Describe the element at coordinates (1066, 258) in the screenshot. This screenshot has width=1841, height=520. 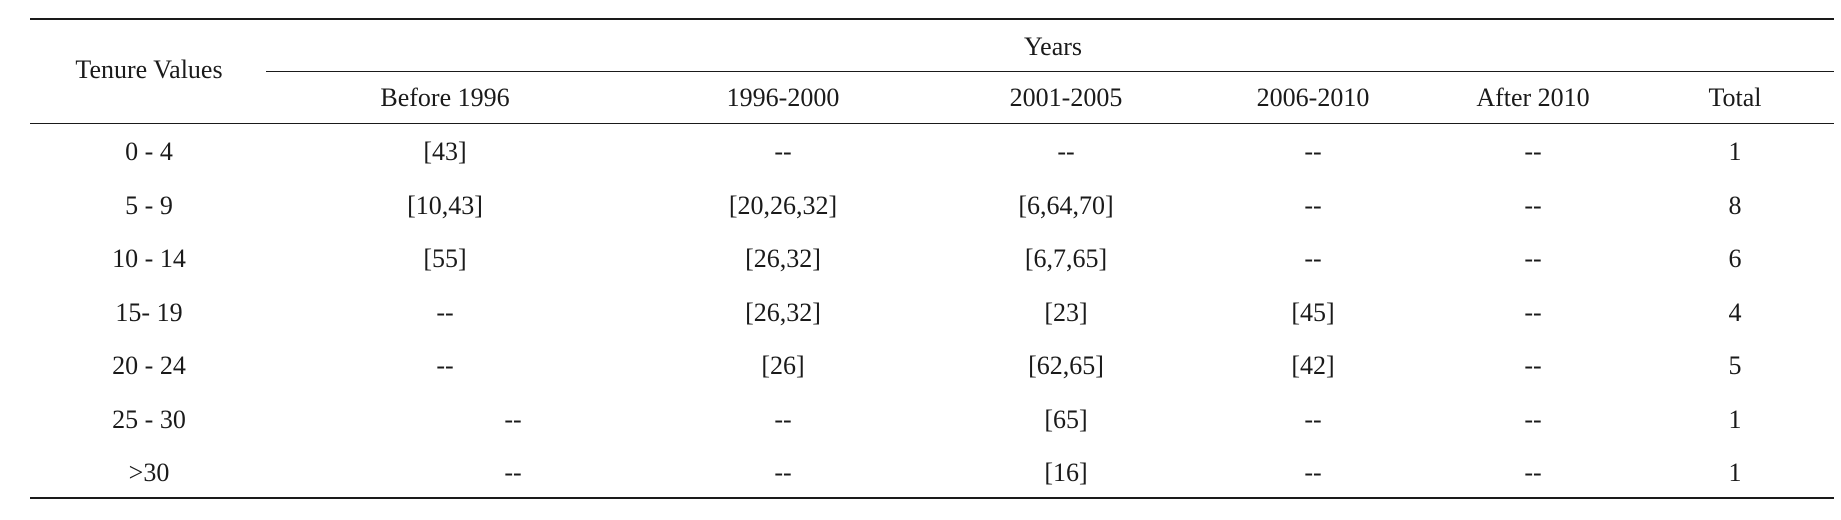
I see `table-cell: [6,7,65]` at that location.